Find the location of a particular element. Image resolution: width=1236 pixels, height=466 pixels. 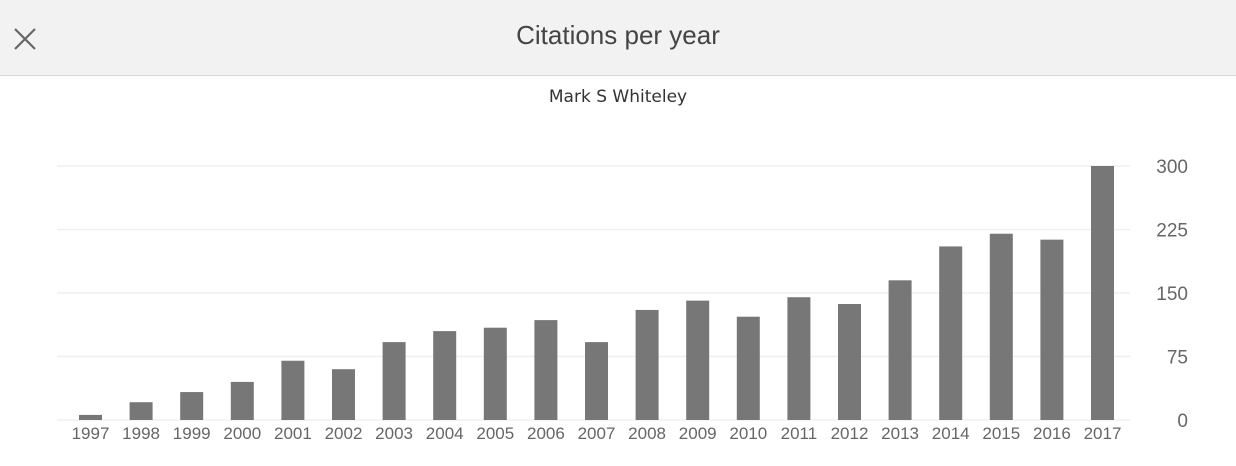

bar-2012 is located at coordinates (849, 362).